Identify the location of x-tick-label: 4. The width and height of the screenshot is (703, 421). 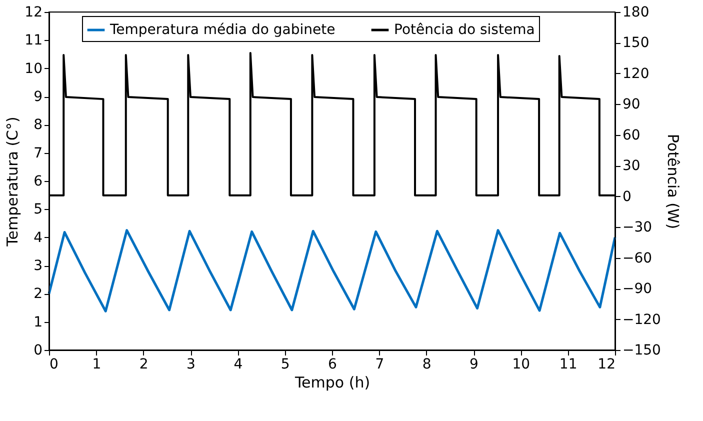
(238, 364).